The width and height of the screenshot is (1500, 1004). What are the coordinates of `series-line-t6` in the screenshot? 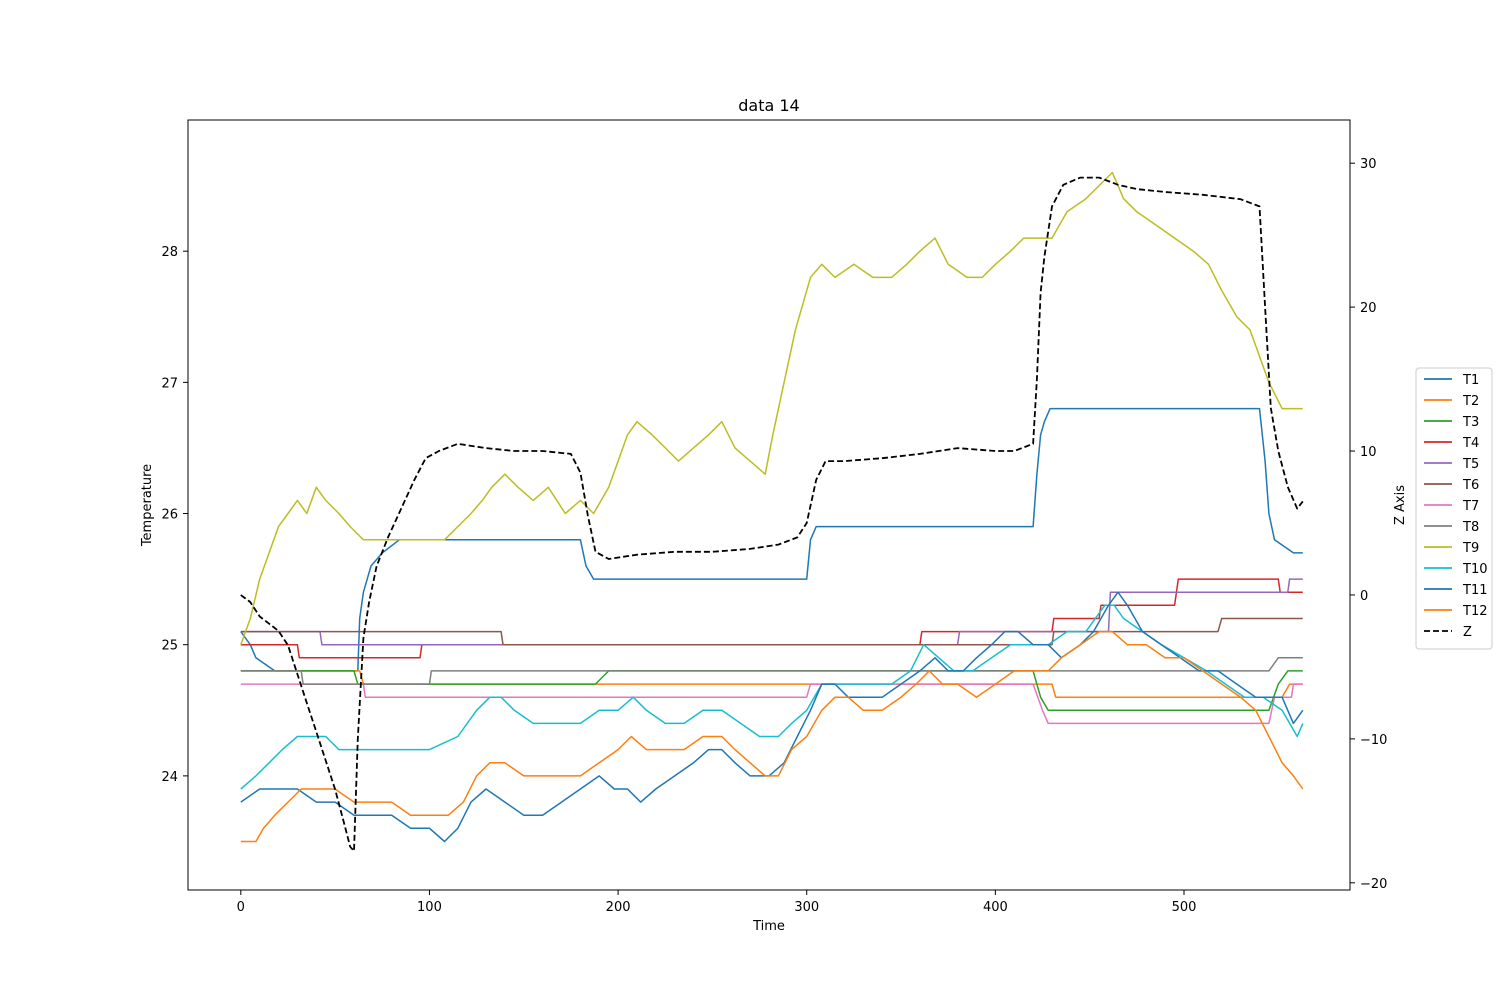 It's located at (771, 631).